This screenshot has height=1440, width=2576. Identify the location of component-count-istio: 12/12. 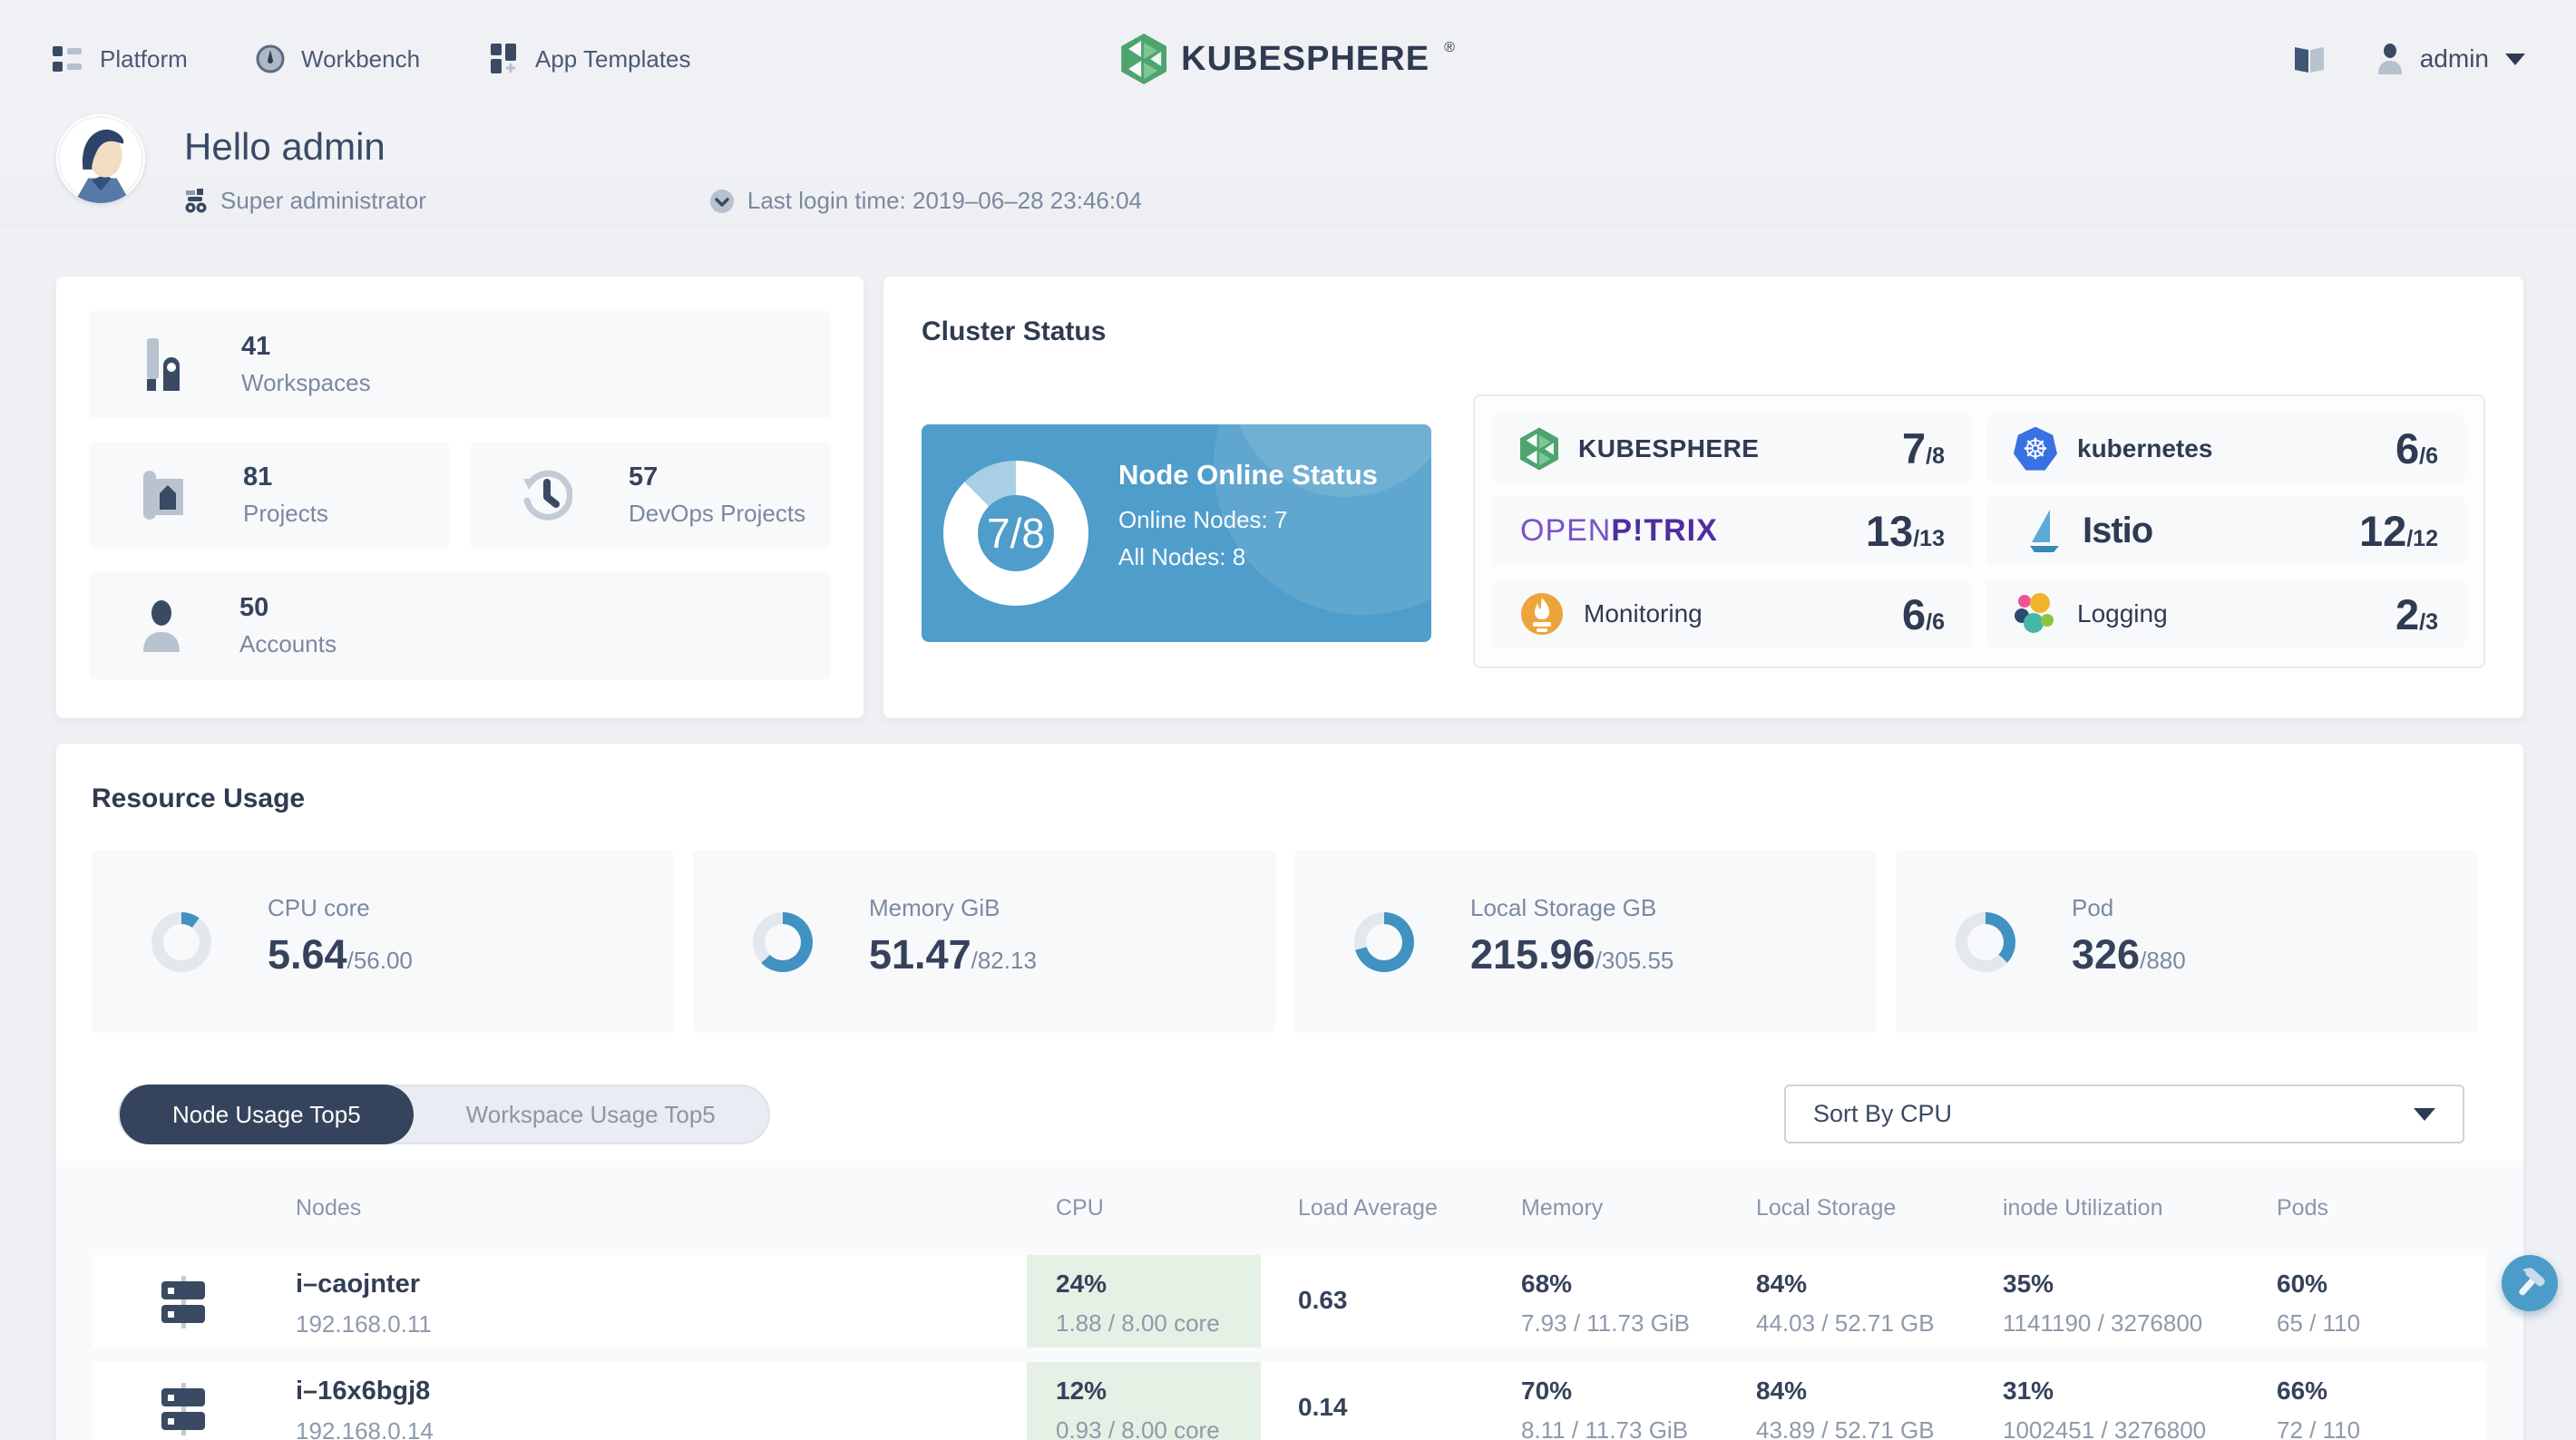
(2398, 532).